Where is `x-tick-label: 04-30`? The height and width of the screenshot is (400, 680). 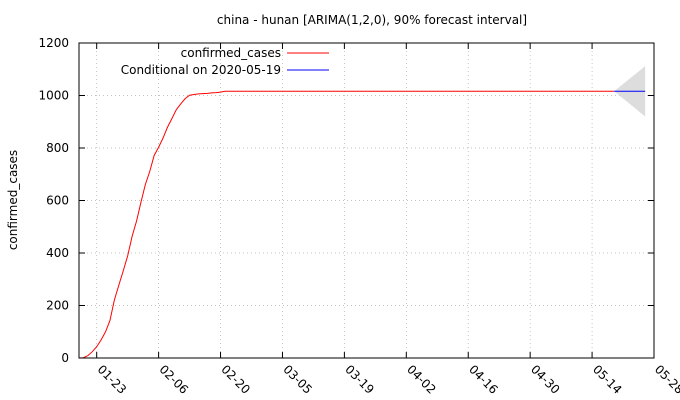
x-tick-label: 04-30 is located at coordinates (545, 379).